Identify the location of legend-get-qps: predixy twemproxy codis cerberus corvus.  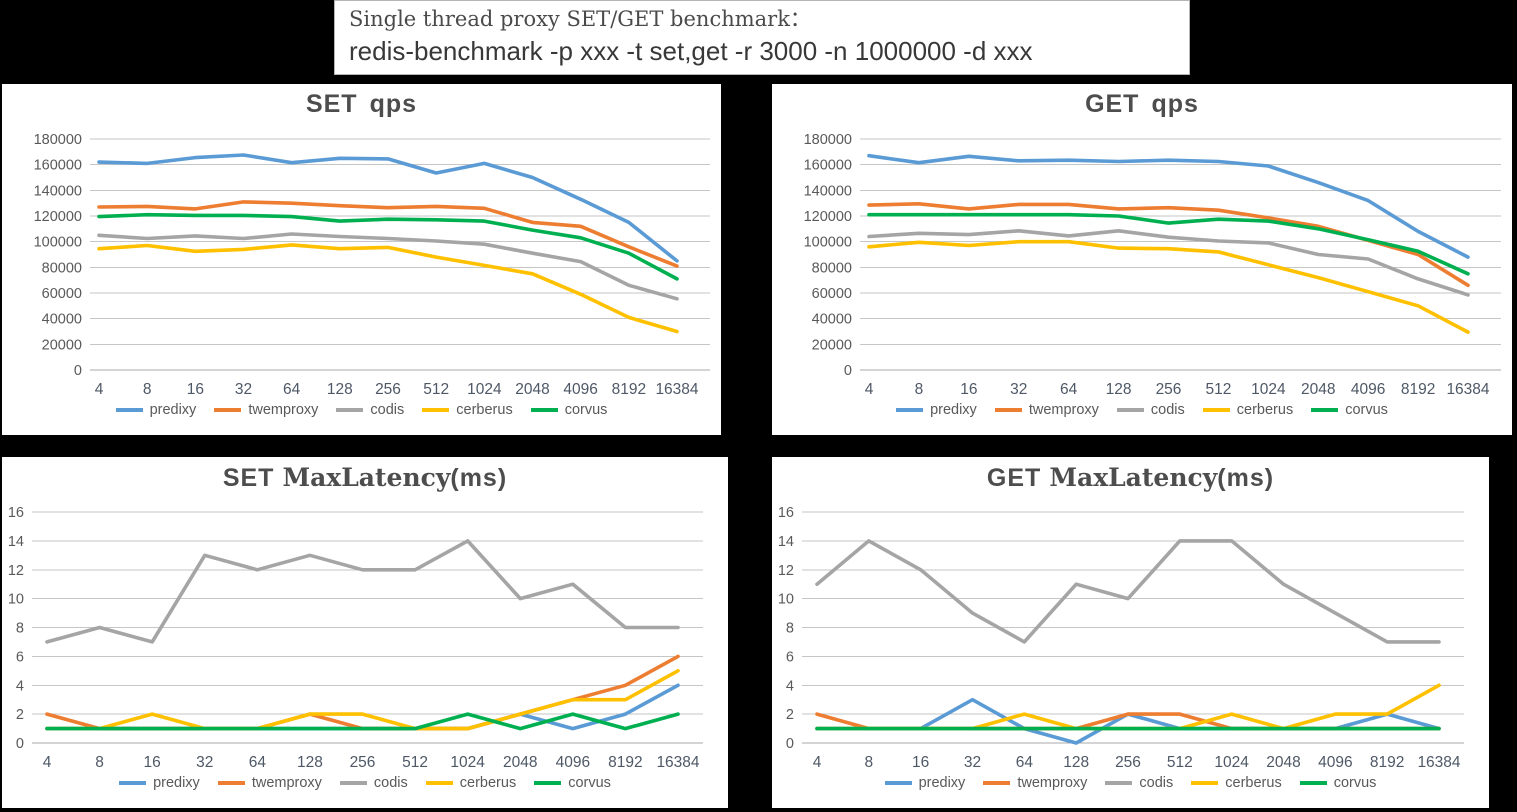
(1142, 410).